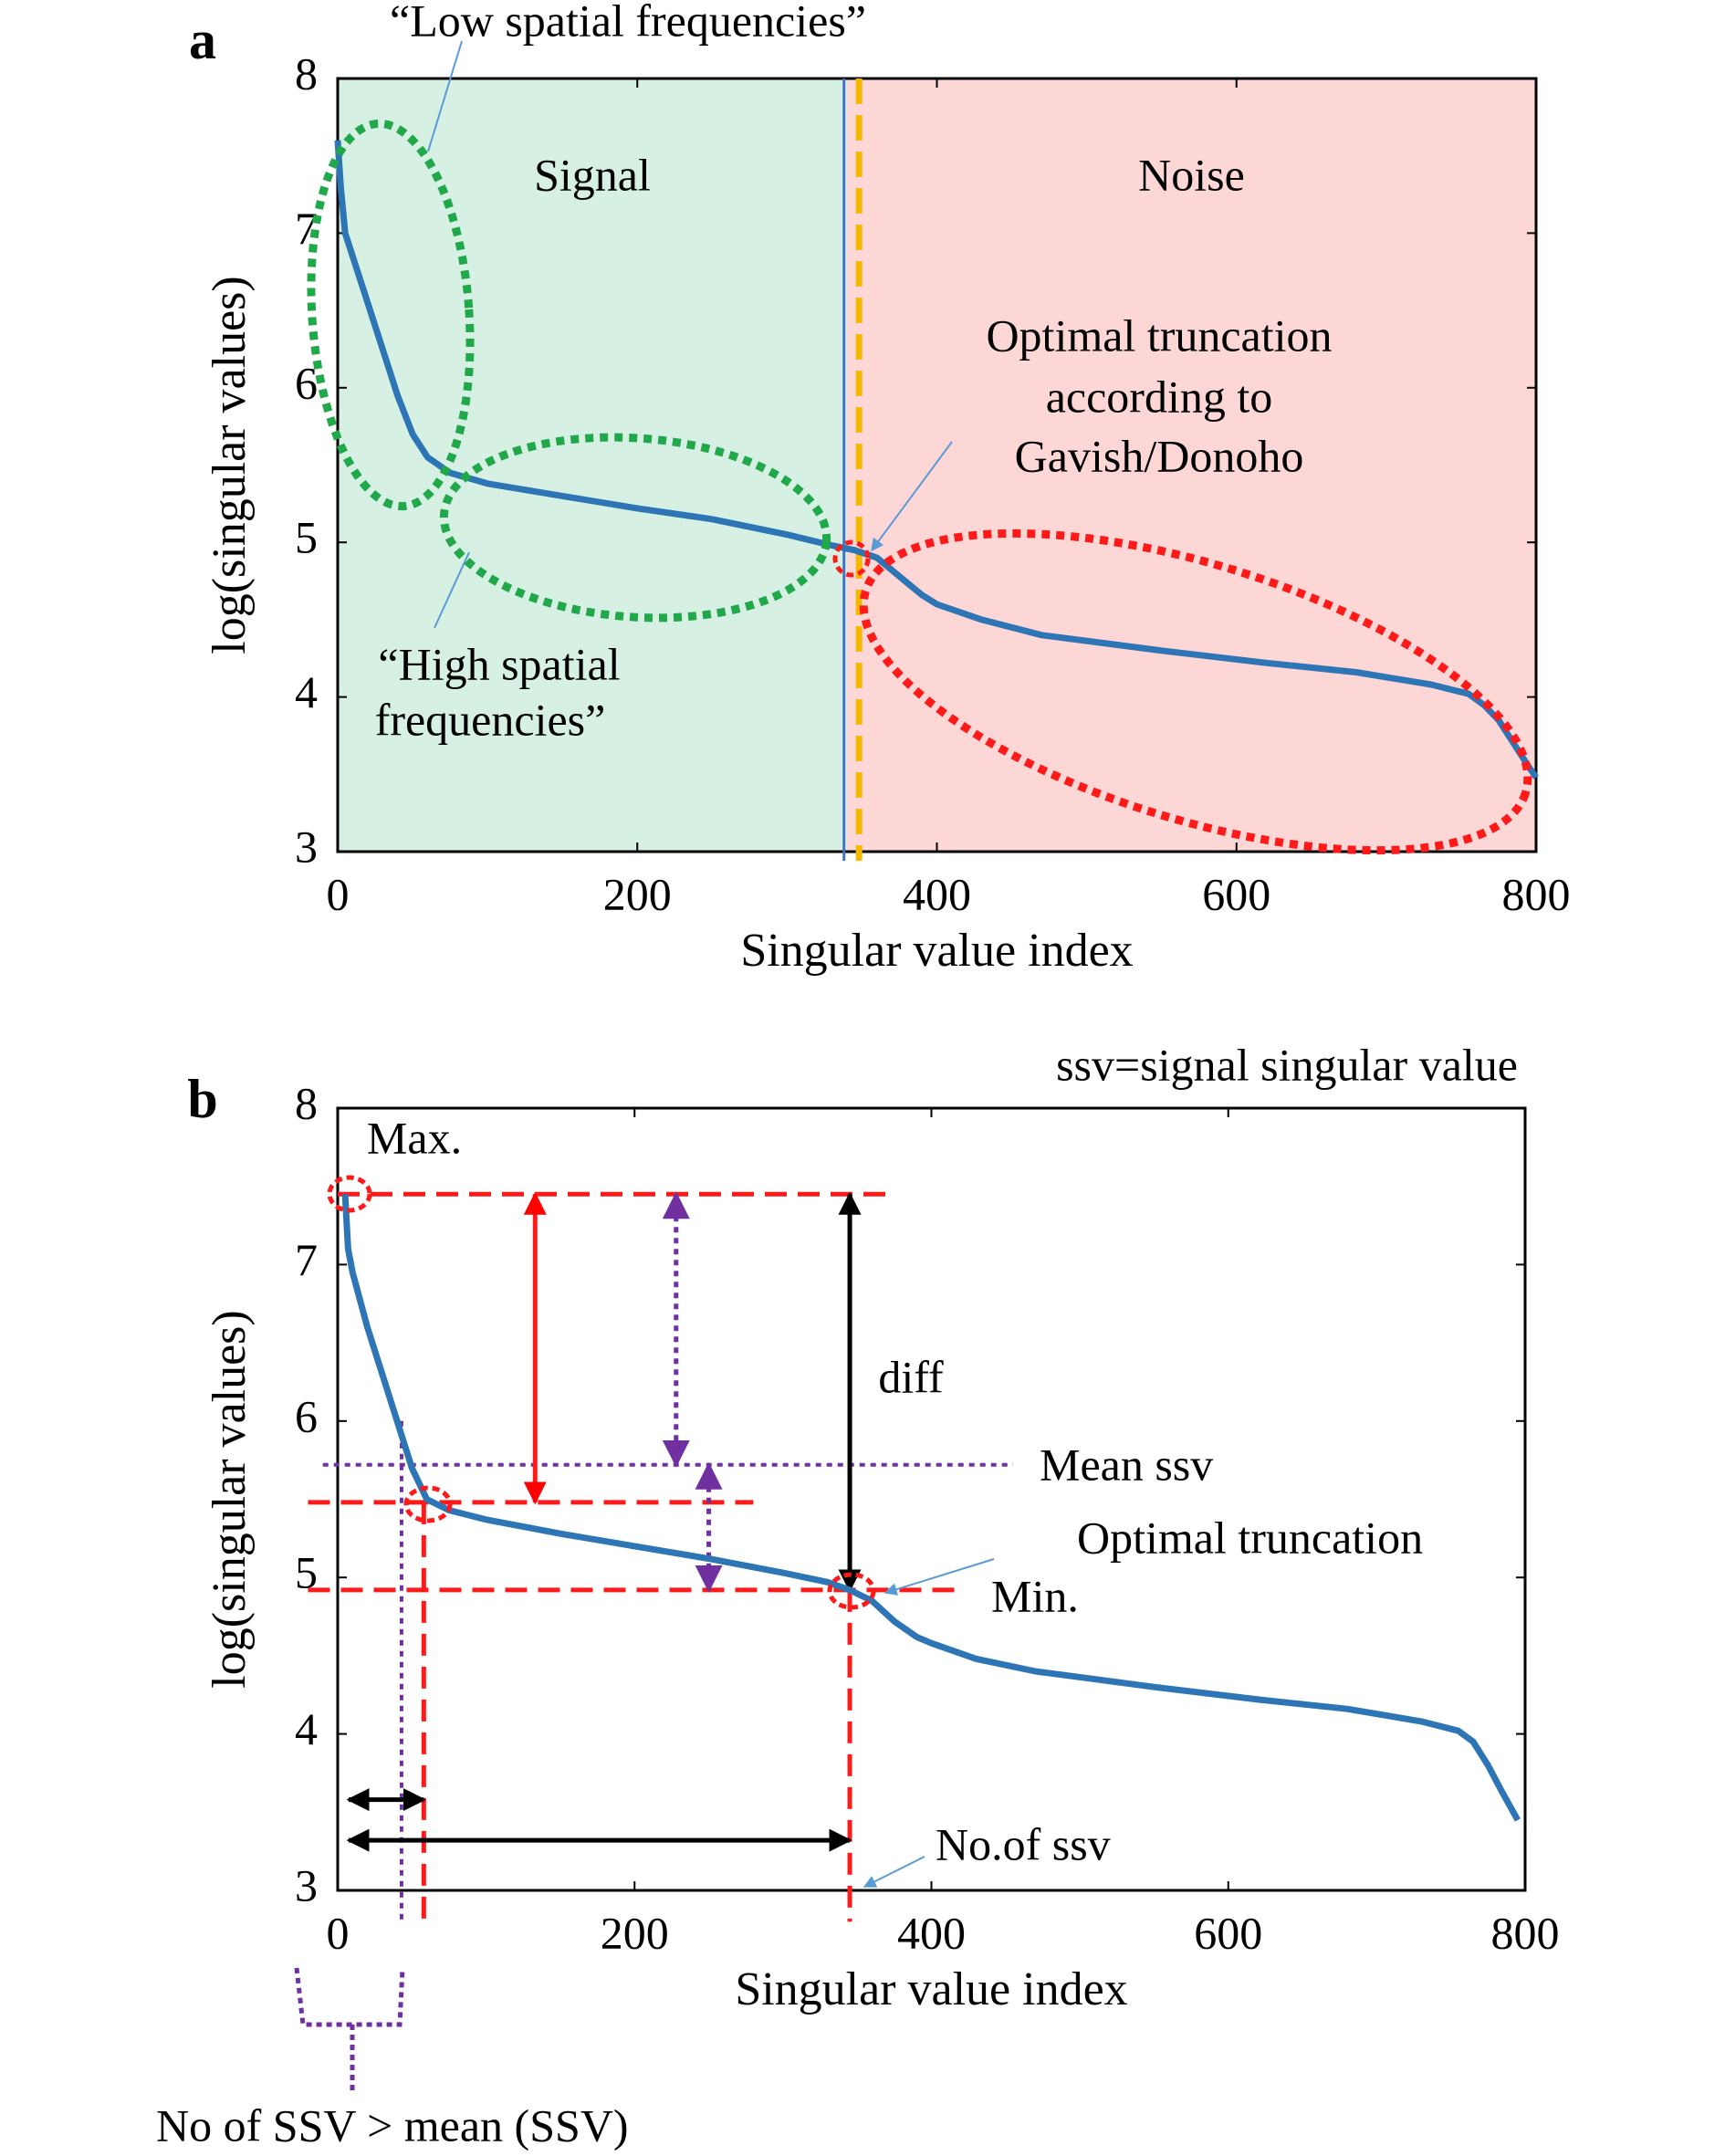 This screenshot has width=1725, height=2156. What do you see at coordinates (306, 1416) in the screenshot?
I see `y-tick-label: 6` at bounding box center [306, 1416].